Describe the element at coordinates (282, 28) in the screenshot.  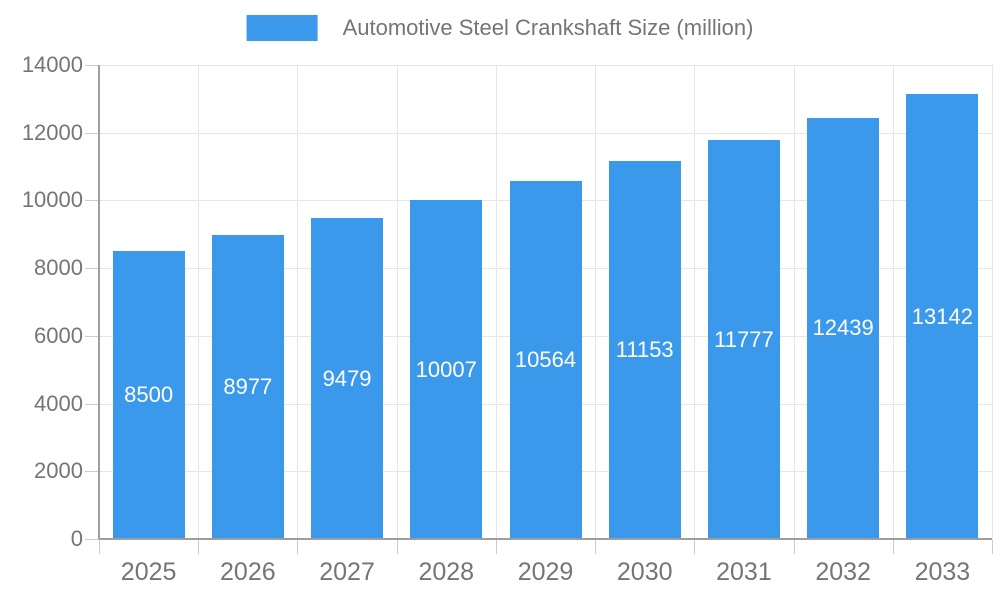
I see `legend-swatch` at that location.